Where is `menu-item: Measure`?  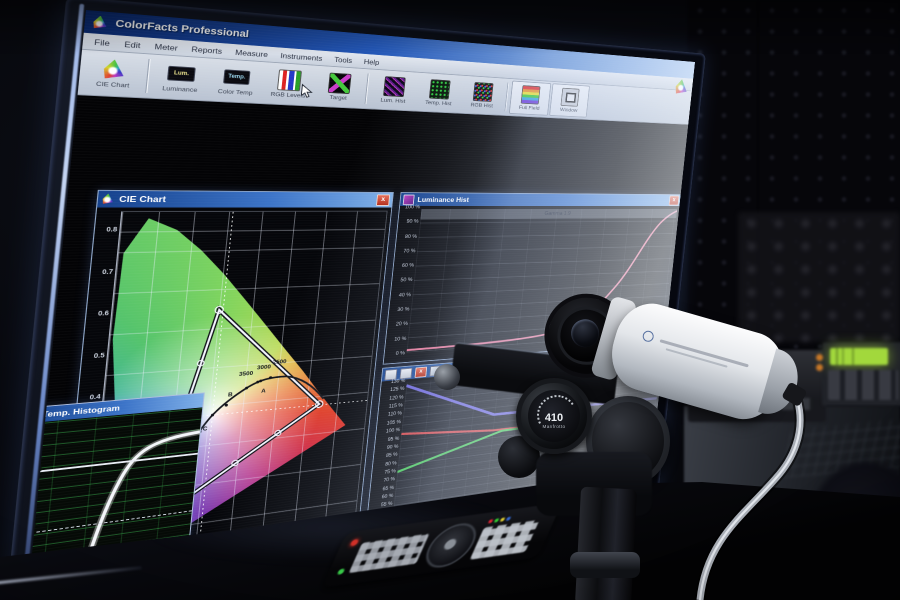
menu-item: Measure is located at coordinates (251, 53).